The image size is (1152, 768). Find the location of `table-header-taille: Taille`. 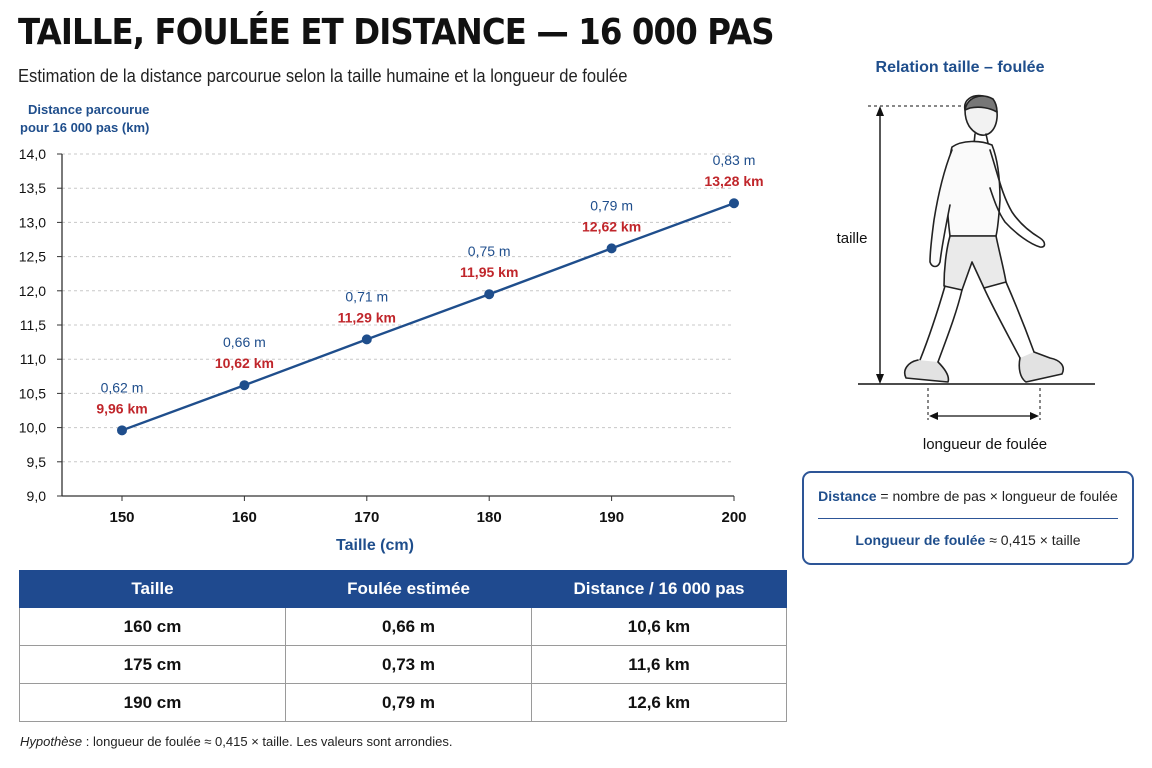

table-header-taille: Taille is located at coordinates (152, 589).